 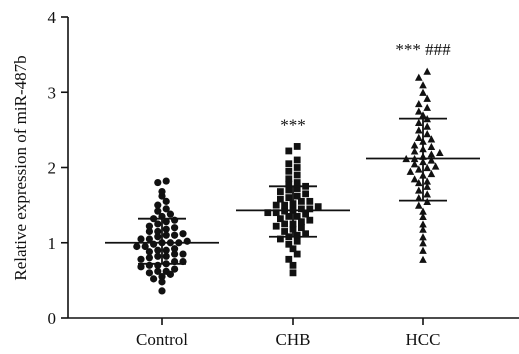 I want to click on x-tick-label: Control, so click(x=162, y=339).